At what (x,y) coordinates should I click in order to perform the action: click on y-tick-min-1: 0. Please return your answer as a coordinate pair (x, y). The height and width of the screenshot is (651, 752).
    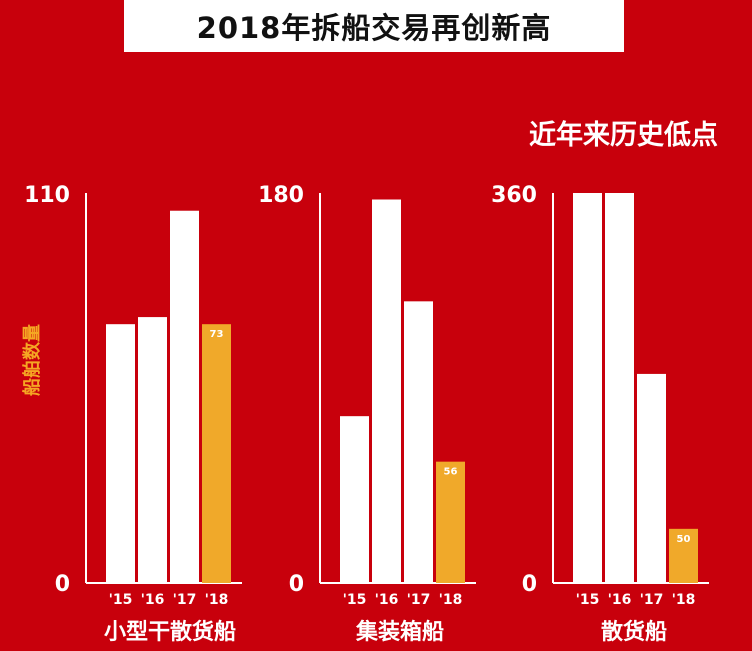
    Looking at the image, I should click on (62, 584).